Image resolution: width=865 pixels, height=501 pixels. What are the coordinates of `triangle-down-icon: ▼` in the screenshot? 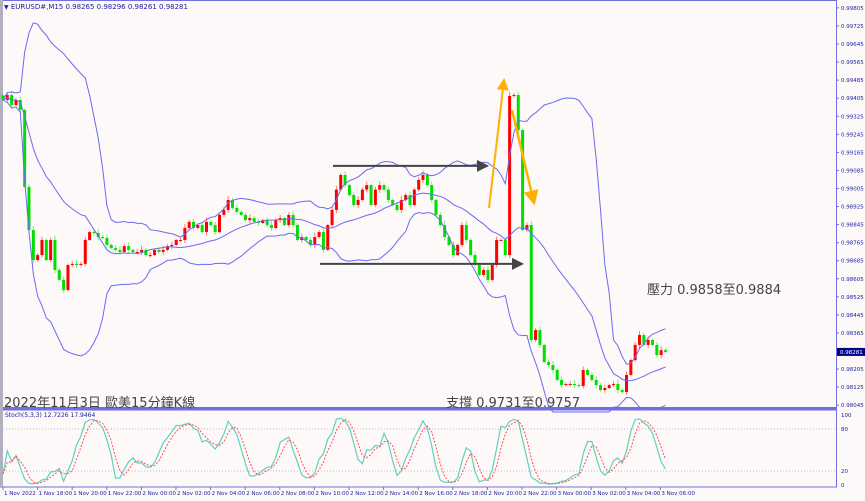 It's located at (6, 7).